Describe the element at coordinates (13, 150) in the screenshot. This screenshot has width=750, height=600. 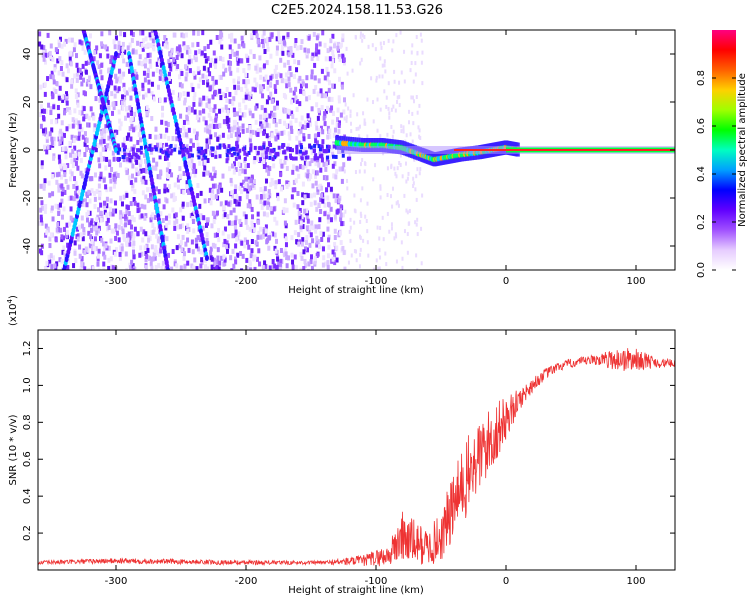
I see `spectrogram-y-axis-label: Frequency (Hz)` at that location.